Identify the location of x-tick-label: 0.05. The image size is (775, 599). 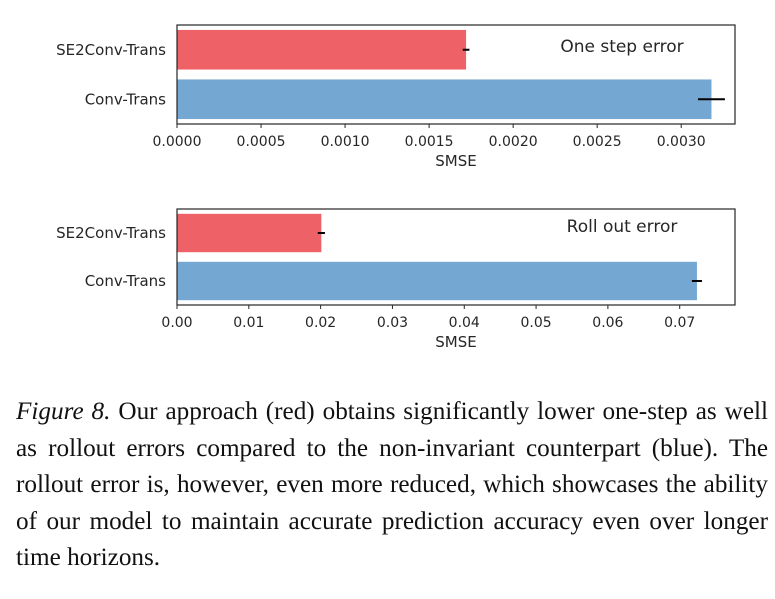
(535, 323).